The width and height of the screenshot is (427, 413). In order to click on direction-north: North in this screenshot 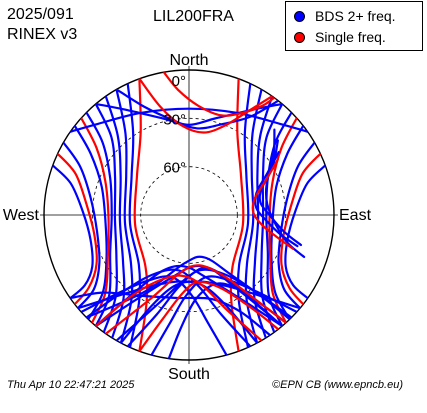, I will do `click(188, 60)`.